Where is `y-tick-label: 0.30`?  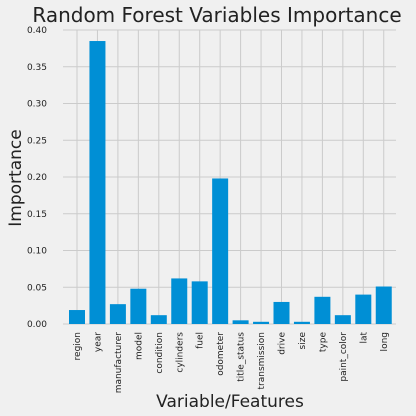 y-tick-label: 0.30 is located at coordinates (37, 105).